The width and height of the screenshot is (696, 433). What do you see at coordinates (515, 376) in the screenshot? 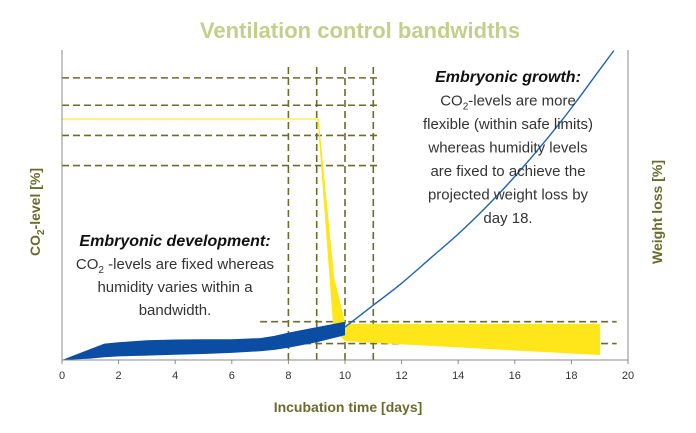
I see `x-tick-label: 16` at bounding box center [515, 376].